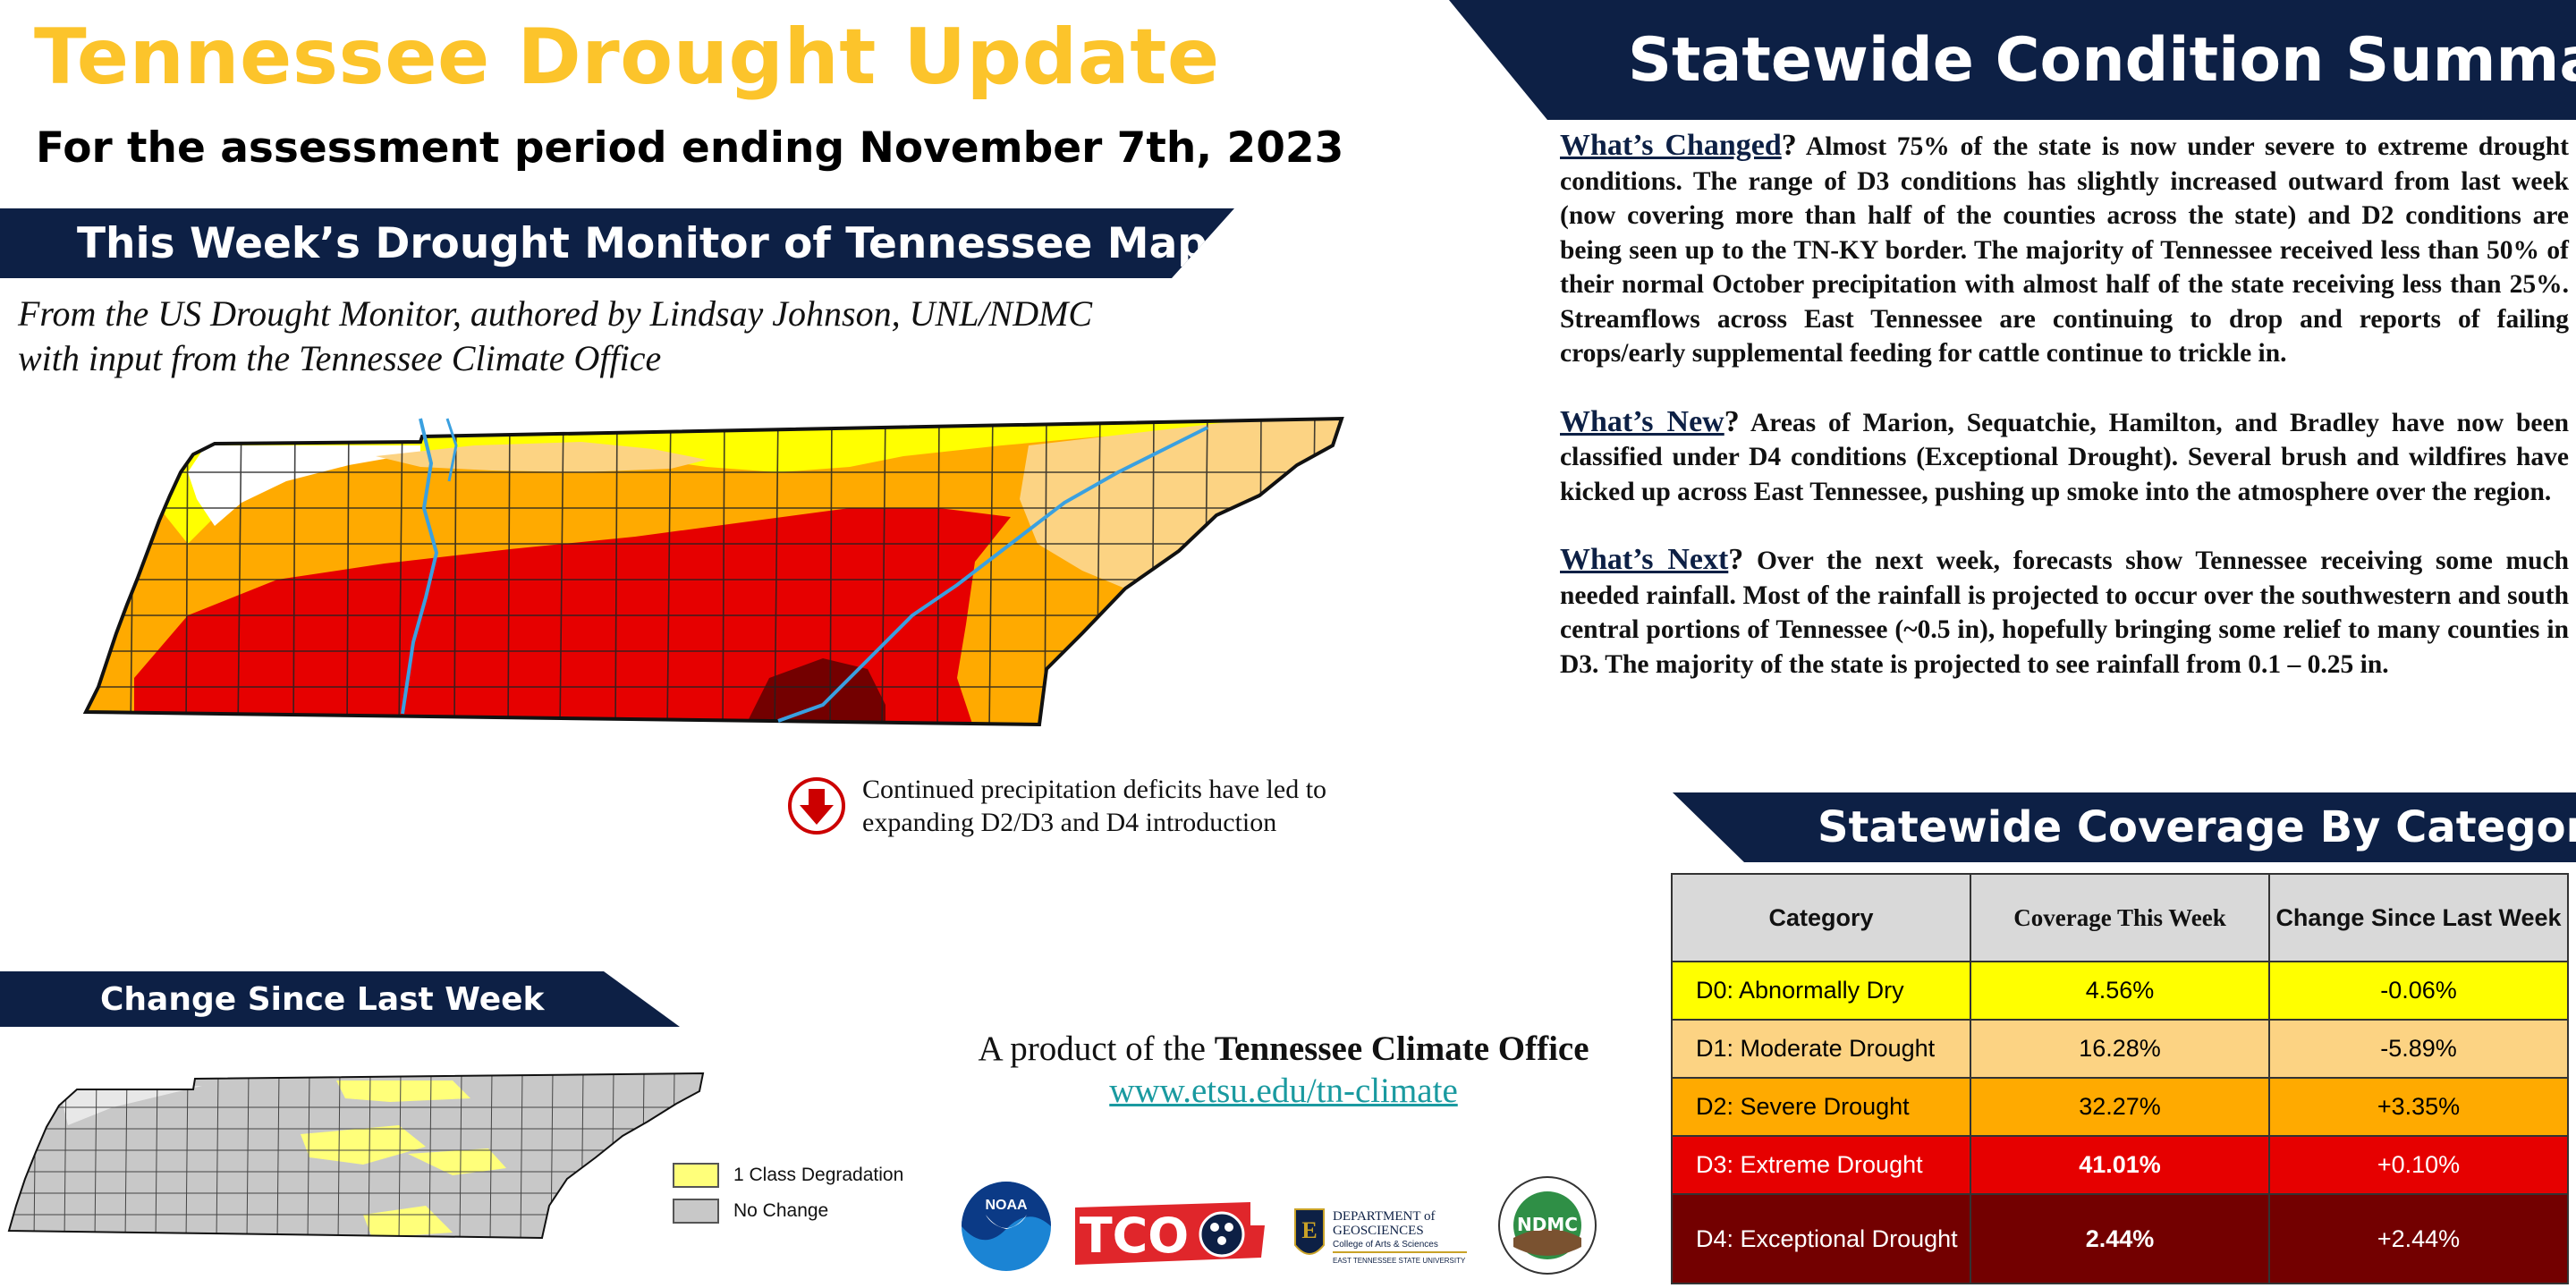 The image size is (2576, 1288). Describe the element at coordinates (1671, 145) in the screenshot. I see `whats-changed-label: What’s Changed` at that location.